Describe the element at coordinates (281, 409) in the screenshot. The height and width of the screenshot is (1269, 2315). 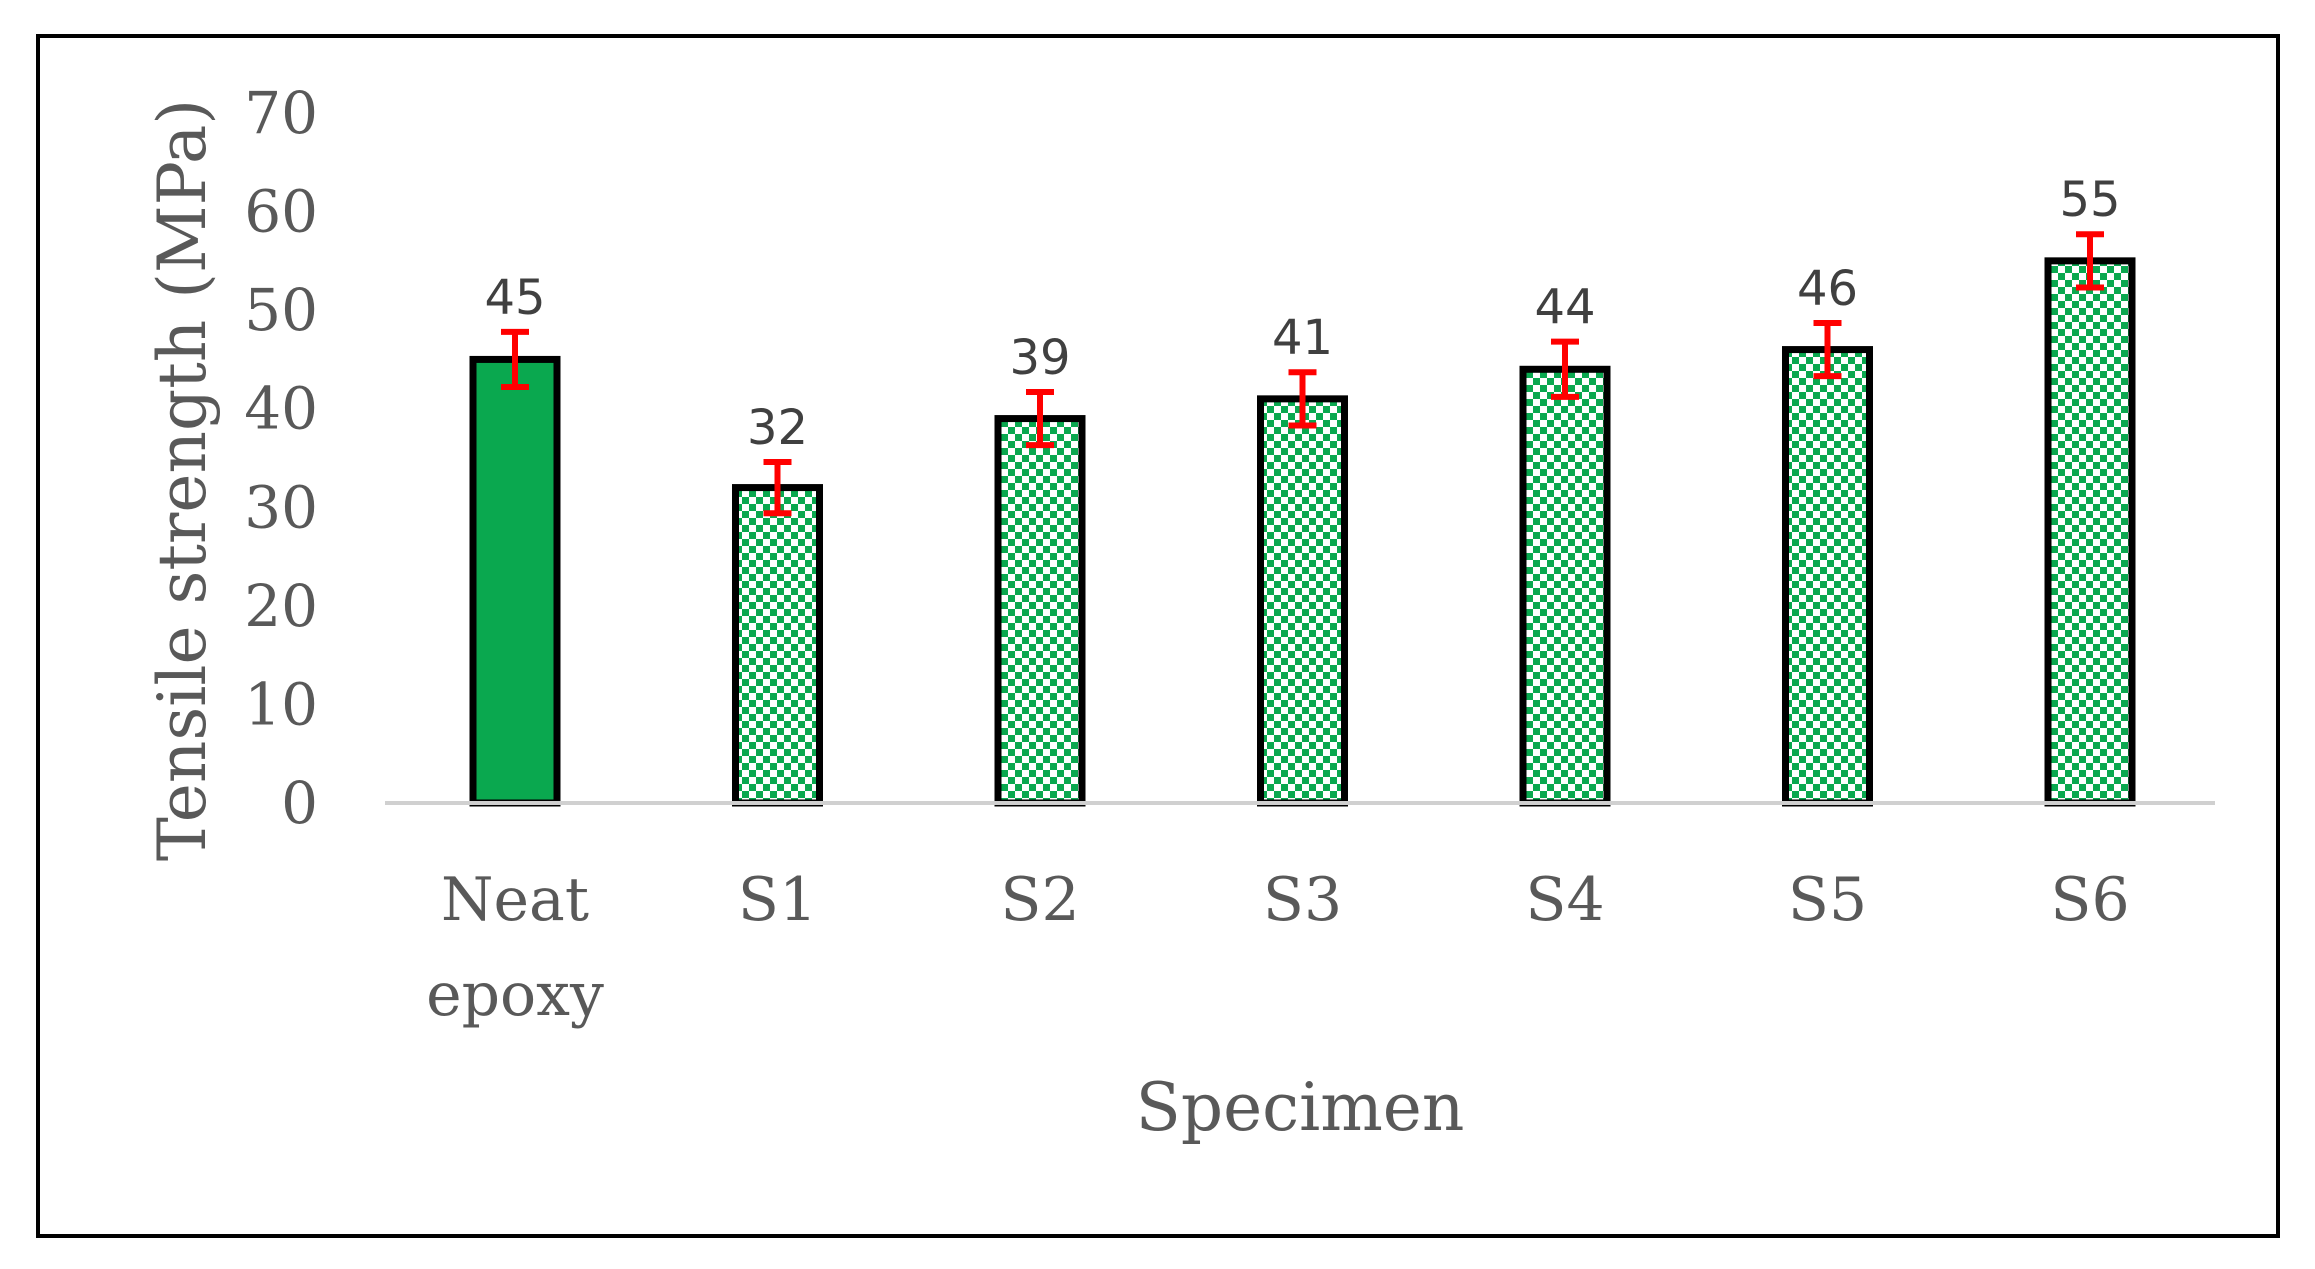
I see `y-tick-label-40: 40` at that location.